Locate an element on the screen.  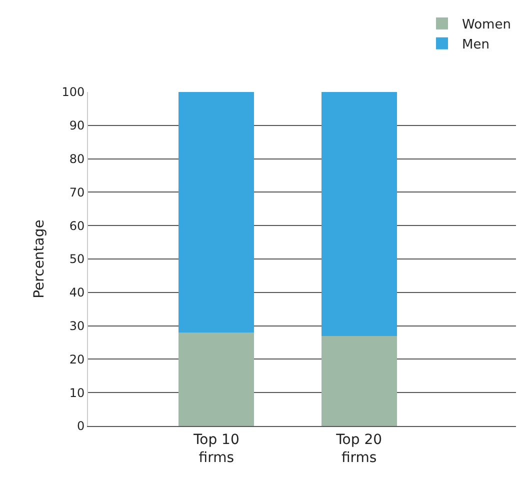
y-tick-label: 50 is located at coordinates (77, 259).